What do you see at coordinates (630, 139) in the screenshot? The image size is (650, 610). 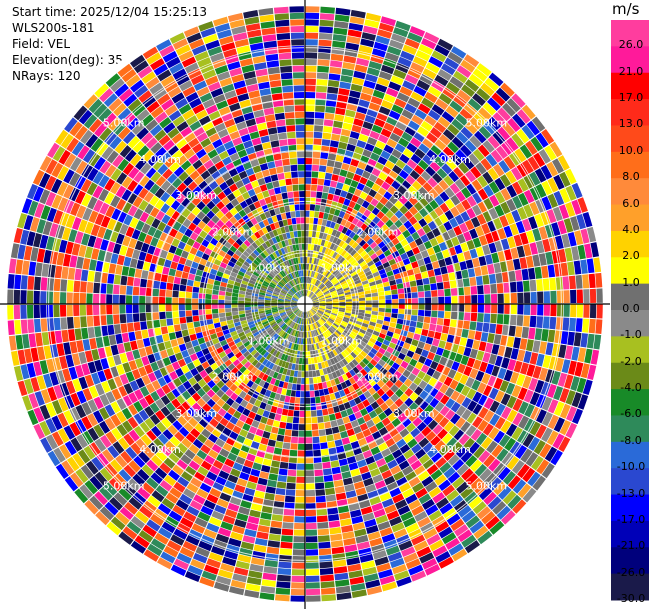 I see `colorbar-swatch` at bounding box center [630, 139].